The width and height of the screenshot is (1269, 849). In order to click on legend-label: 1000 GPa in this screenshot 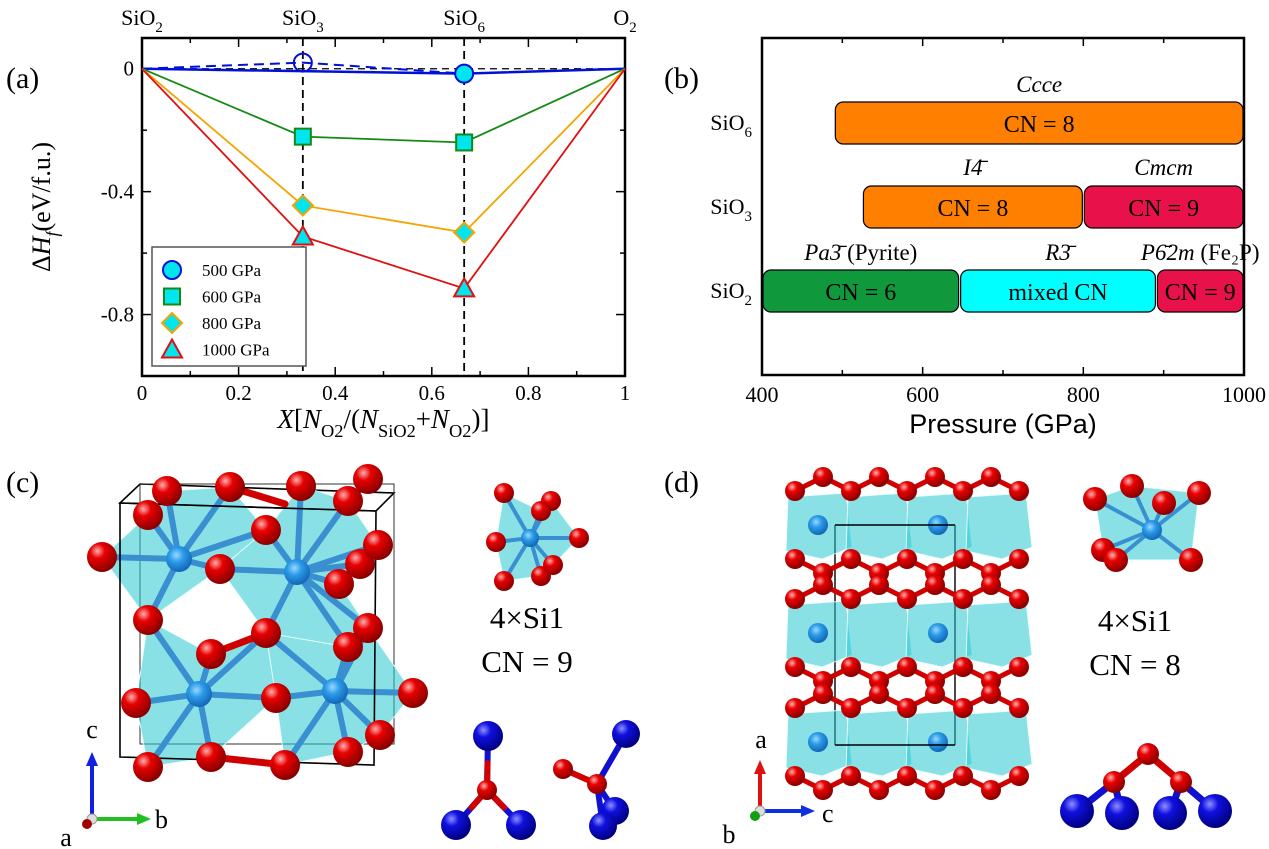, I will do `click(236, 350)`.